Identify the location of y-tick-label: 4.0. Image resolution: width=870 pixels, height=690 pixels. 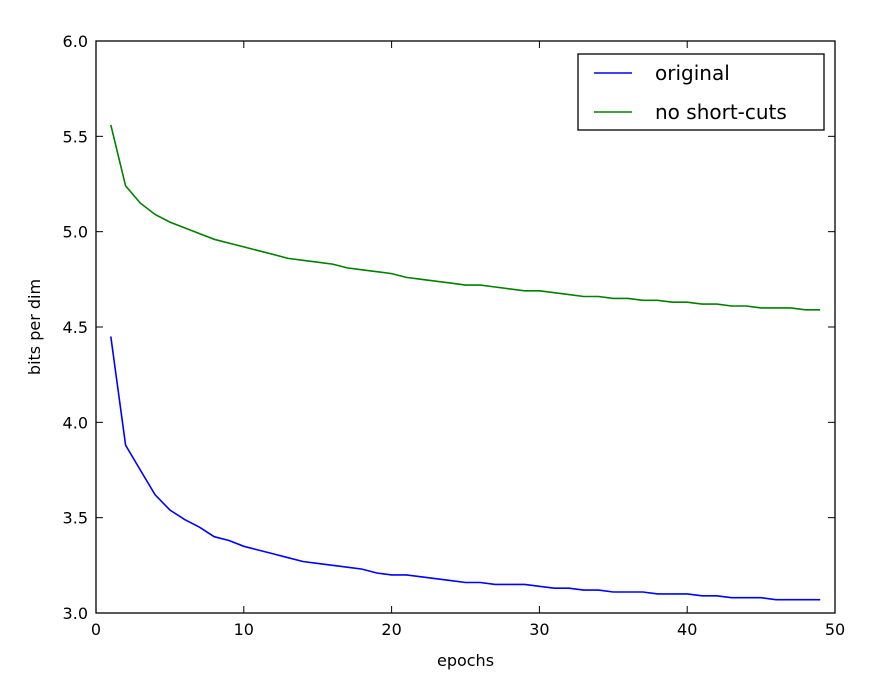
(75, 422).